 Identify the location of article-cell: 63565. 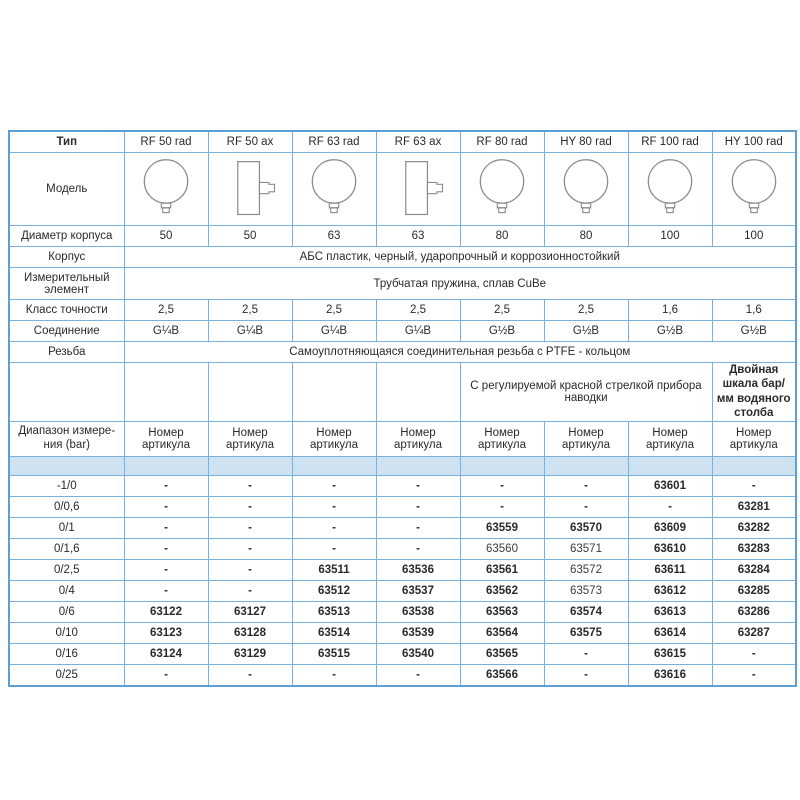
(502, 653).